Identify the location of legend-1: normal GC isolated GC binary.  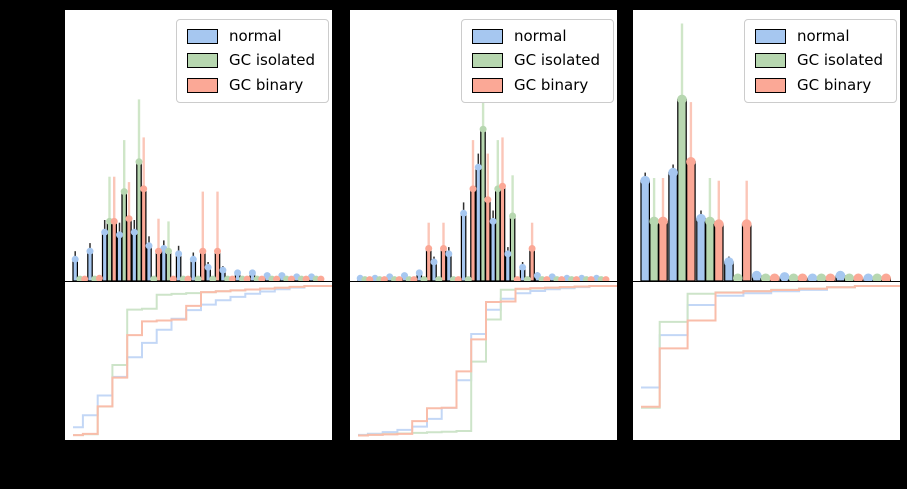
(252, 61).